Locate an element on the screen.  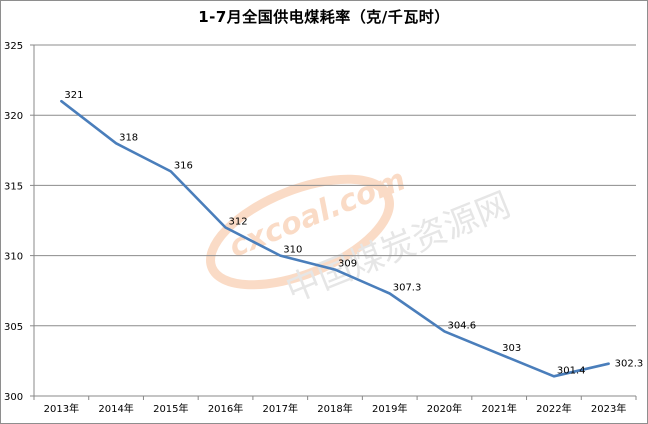
x-tick-label-4: 2017年 is located at coordinates (280, 408).